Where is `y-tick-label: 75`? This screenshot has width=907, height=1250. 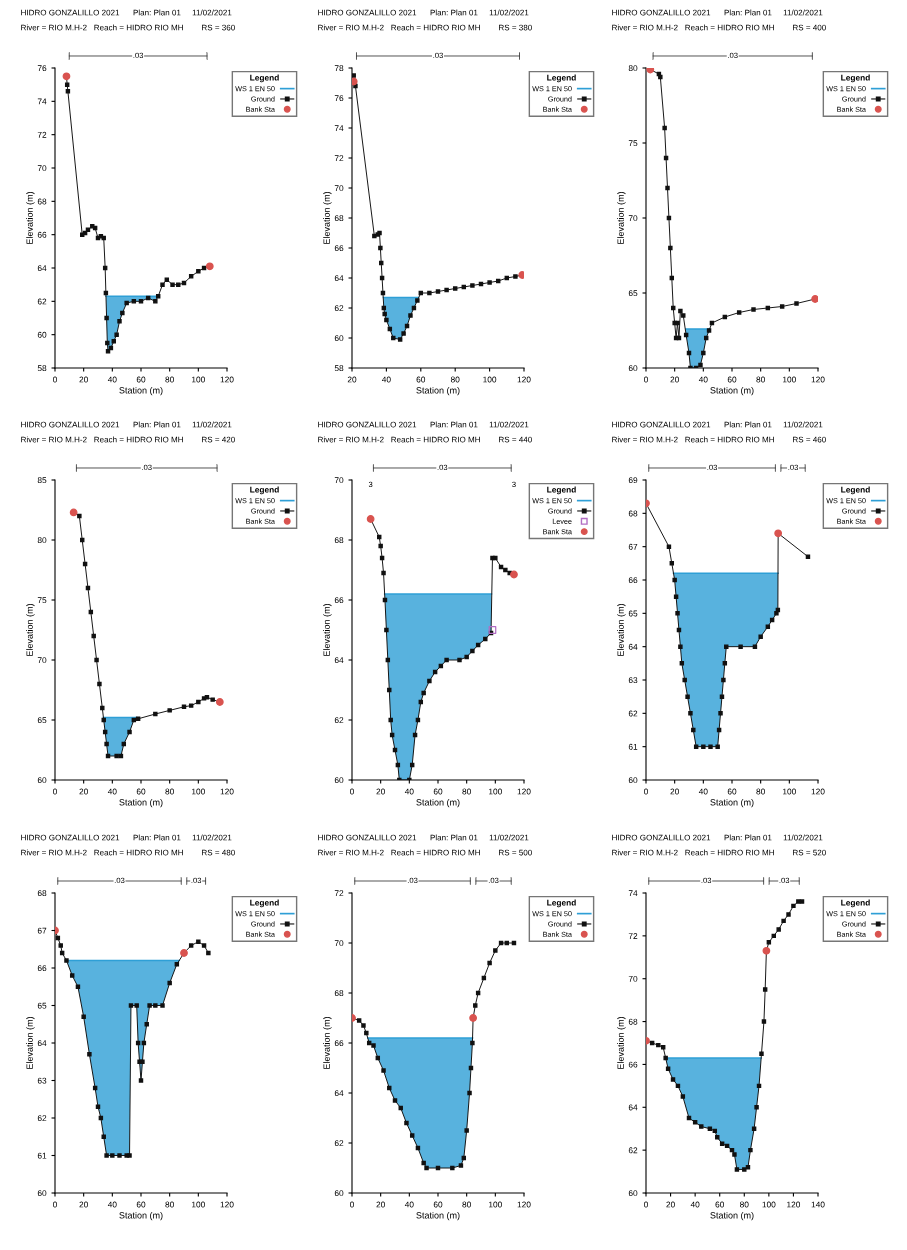 y-tick-label: 75 is located at coordinates (633, 143).